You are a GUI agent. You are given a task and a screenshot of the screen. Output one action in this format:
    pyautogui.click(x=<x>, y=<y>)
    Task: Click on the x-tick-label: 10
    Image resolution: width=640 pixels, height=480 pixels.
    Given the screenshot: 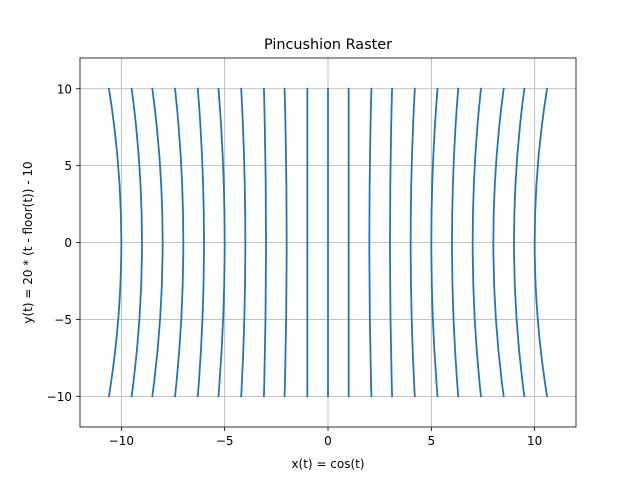 What is the action you would take?
    pyautogui.click(x=534, y=441)
    